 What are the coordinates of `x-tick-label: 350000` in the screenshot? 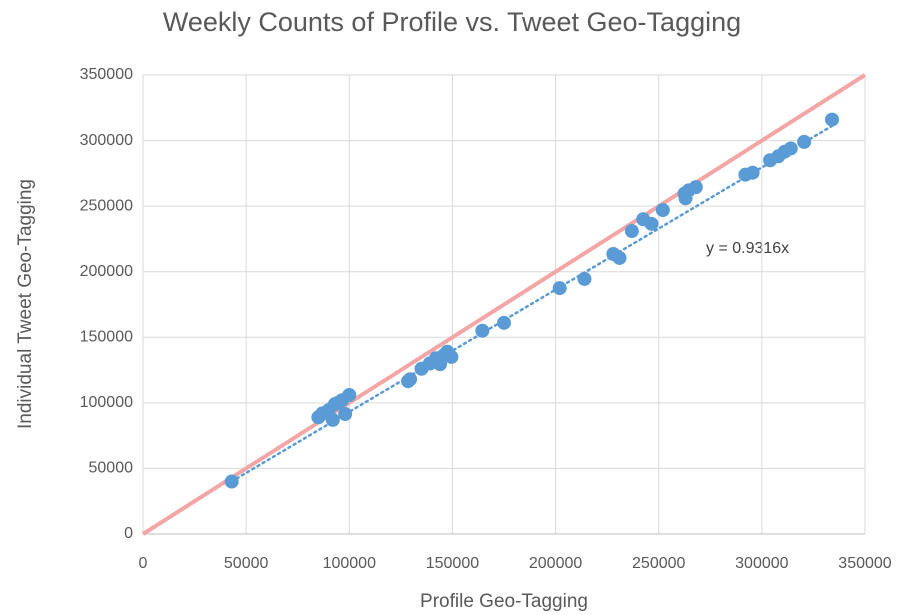 It's located at (864, 563).